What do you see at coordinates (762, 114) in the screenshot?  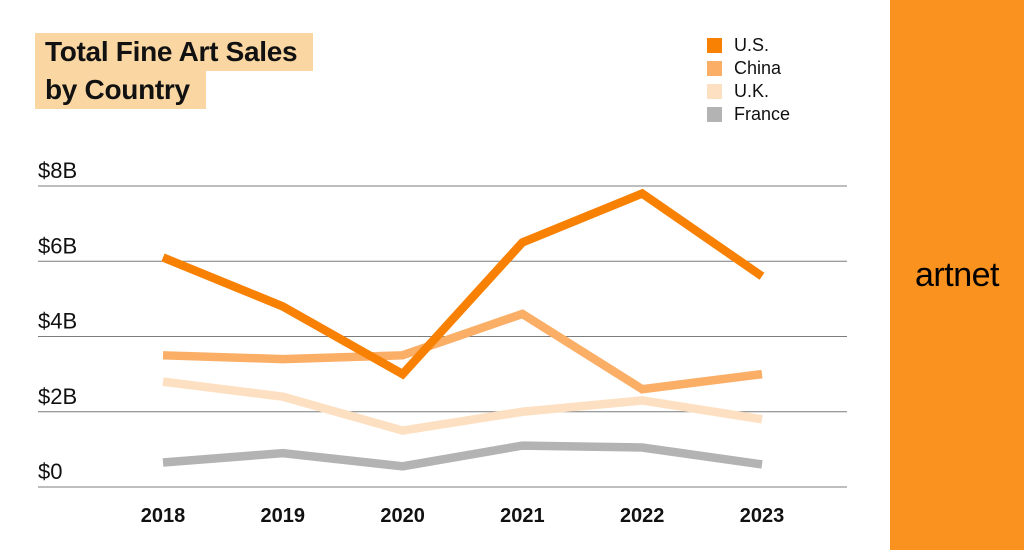 I see `legend-label-france: France` at bounding box center [762, 114].